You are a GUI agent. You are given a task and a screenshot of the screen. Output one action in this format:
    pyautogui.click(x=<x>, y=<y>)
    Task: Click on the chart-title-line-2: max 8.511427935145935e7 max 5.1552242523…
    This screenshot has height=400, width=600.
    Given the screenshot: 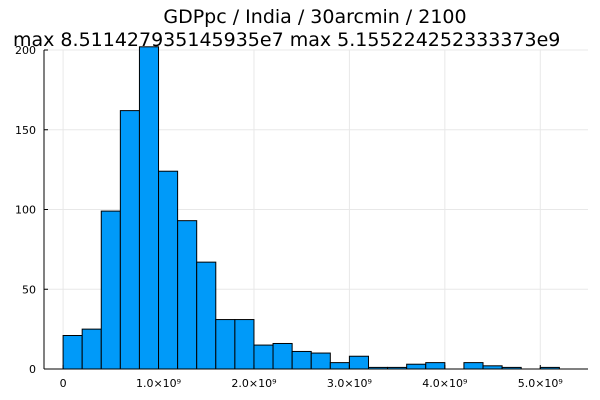 What is the action you would take?
    pyautogui.click(x=286, y=40)
    